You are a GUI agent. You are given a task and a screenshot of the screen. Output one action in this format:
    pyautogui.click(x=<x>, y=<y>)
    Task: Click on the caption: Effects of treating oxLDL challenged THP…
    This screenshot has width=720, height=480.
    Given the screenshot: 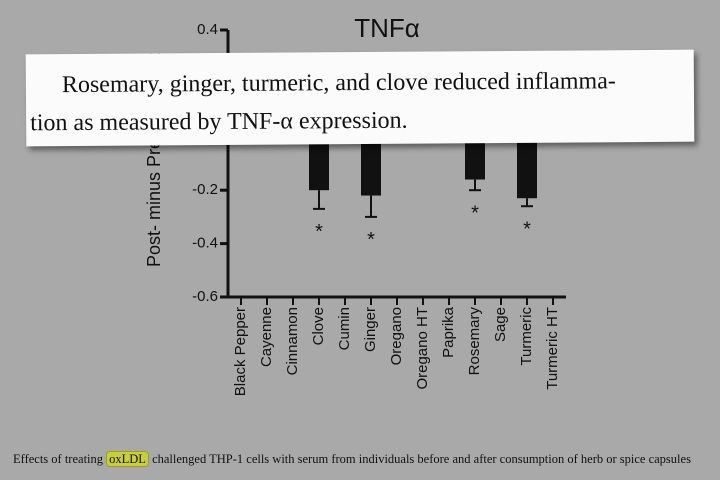 What is the action you would take?
    pyautogui.click(x=352, y=459)
    